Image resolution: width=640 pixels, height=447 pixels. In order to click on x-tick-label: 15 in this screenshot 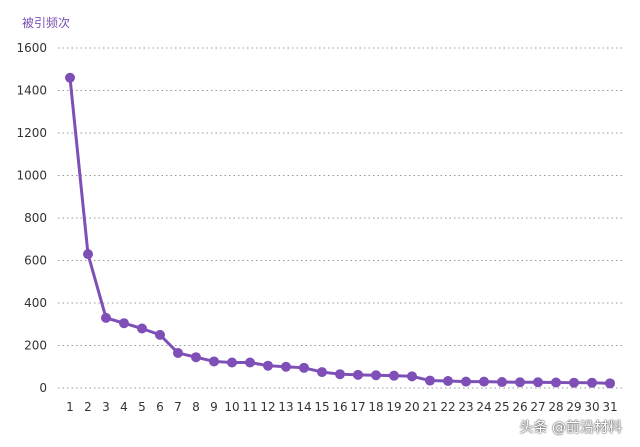, I will do `click(321, 407)`.